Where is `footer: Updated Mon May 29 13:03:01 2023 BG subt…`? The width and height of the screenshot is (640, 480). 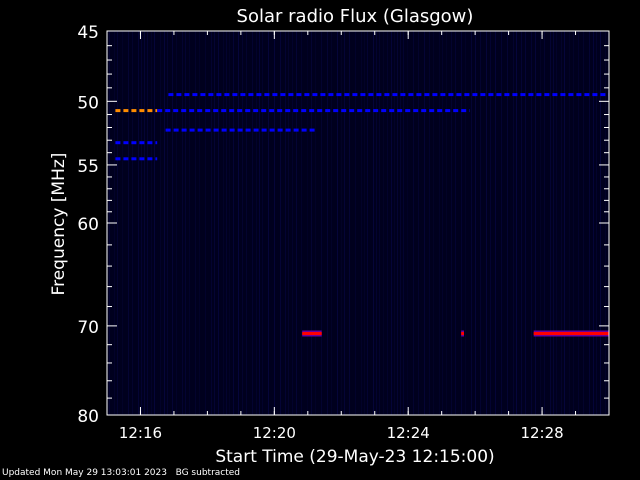 footer: Updated Mon May 29 13:03:01 2023 BG subt… is located at coordinates (121, 473).